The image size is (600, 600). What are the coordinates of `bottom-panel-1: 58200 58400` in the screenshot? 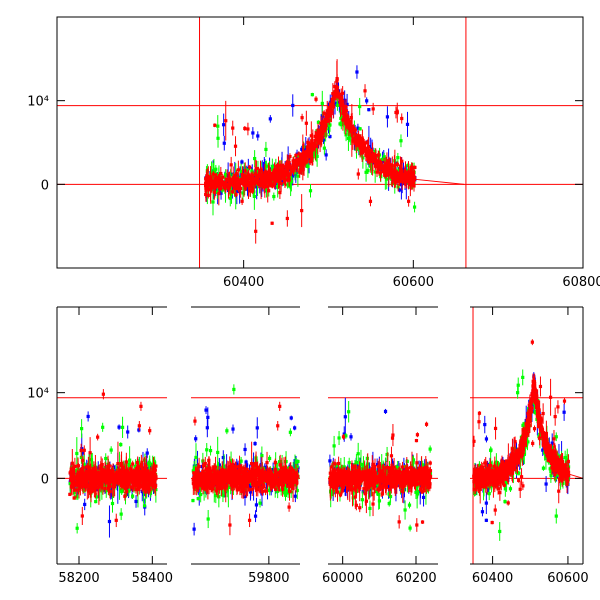 It's located at (114, 446).